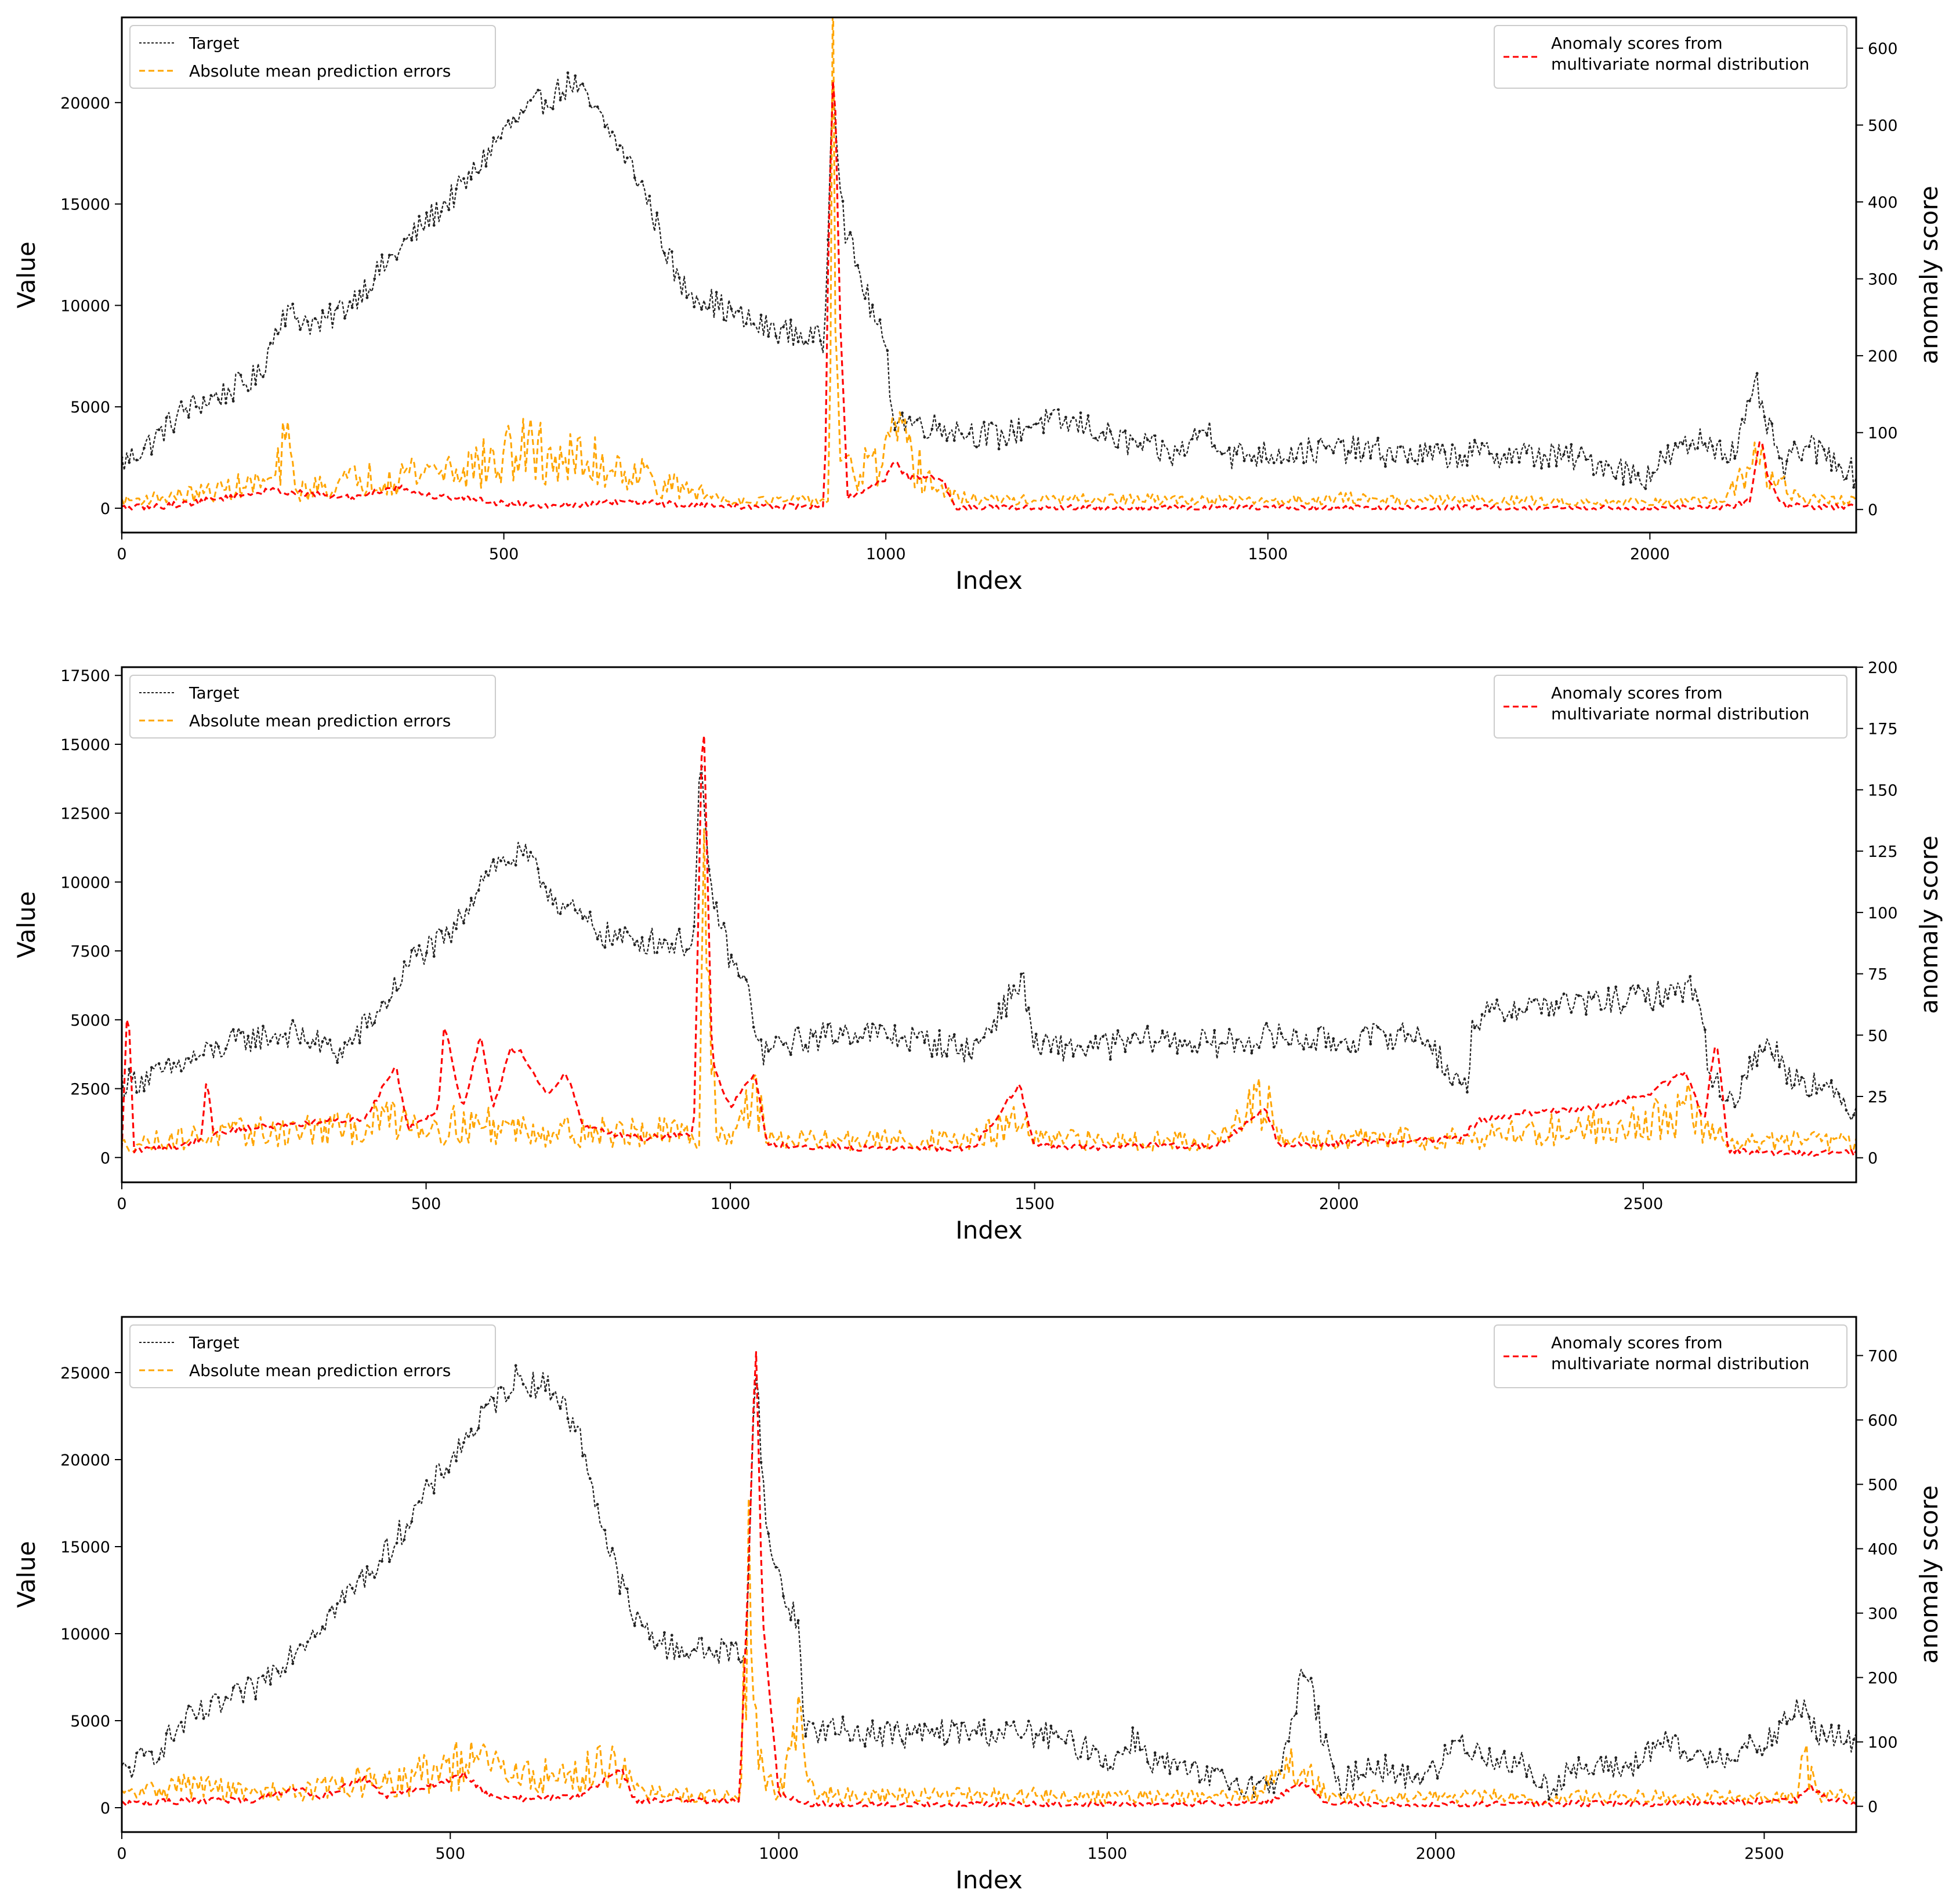  I want to click on y2-tick-label: 0, so click(1873, 510).